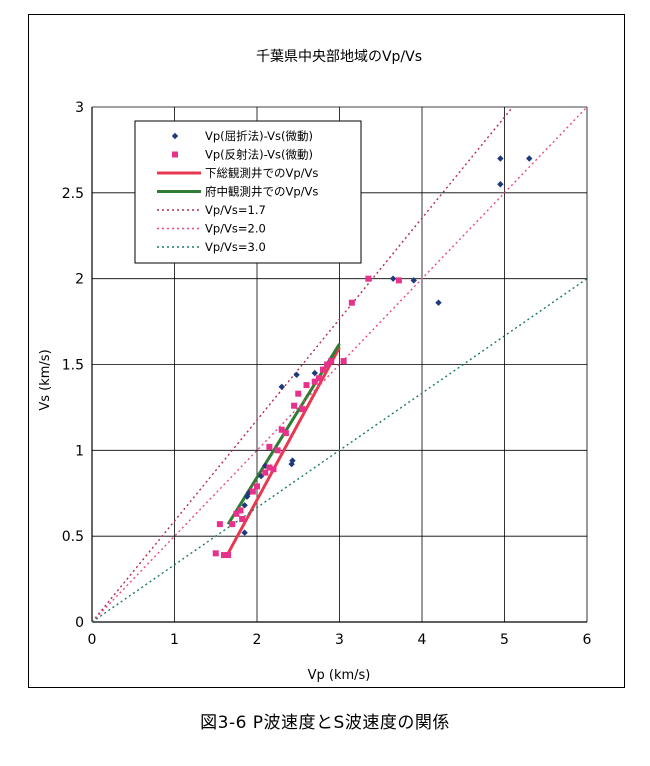  I want to click on legend-label: Vp(屈折法)-Vs(微動), so click(259, 136).